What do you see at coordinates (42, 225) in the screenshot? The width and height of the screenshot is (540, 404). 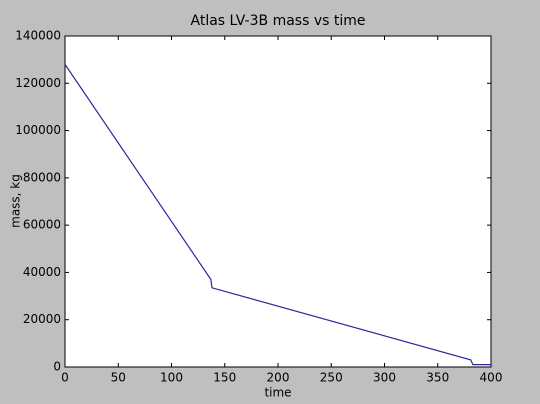 I see `y-tick-label: 60000` at bounding box center [42, 225].